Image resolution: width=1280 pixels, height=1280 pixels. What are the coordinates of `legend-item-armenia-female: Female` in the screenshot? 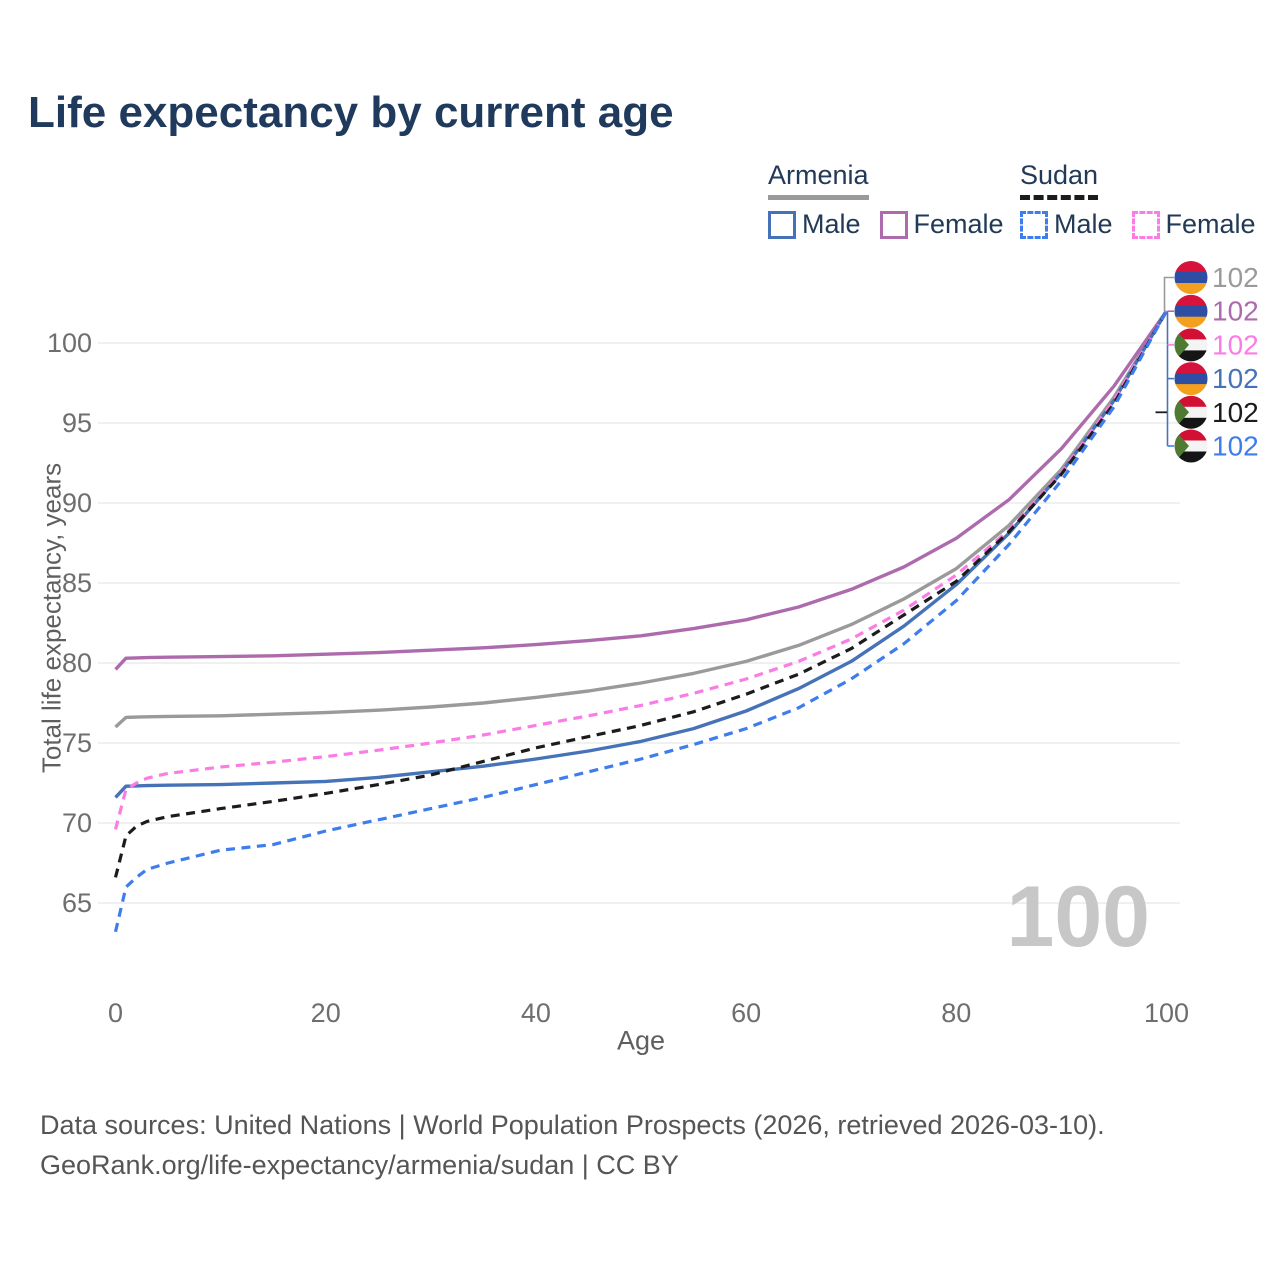 It's located at (941, 224).